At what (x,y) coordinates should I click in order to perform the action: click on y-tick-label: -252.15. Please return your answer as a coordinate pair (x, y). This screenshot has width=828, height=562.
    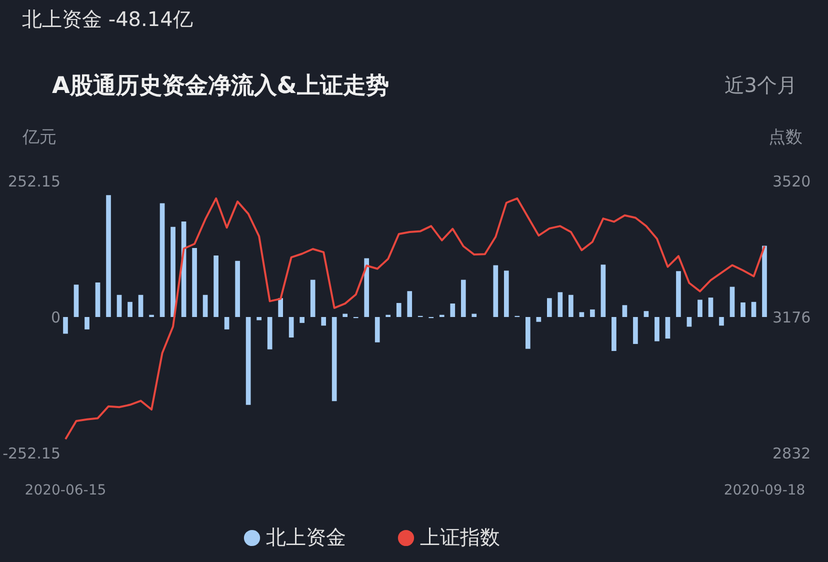
    Looking at the image, I should click on (31, 453).